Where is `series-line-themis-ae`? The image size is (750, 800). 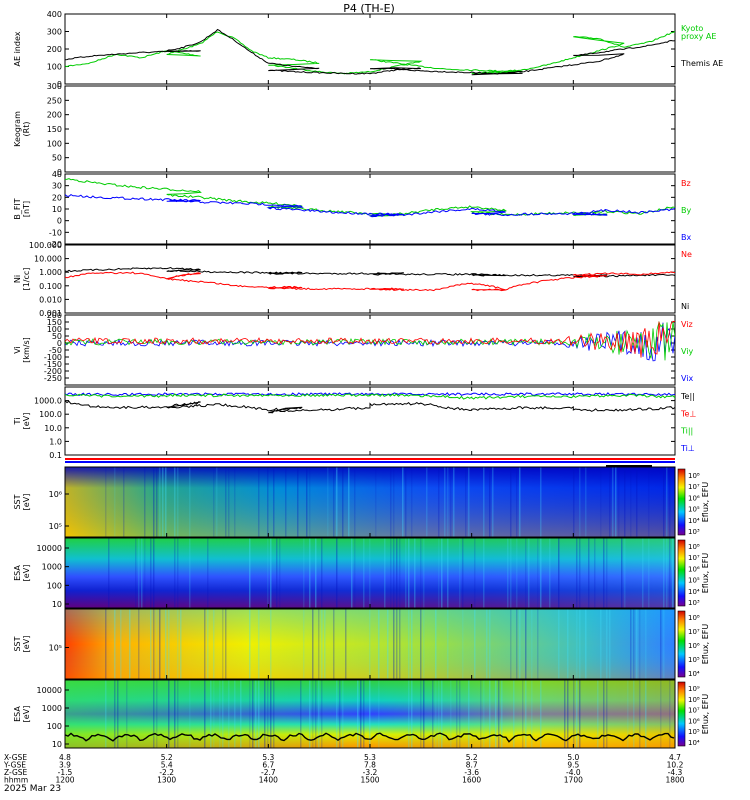 series-line-themis-ae is located at coordinates (370, 52).